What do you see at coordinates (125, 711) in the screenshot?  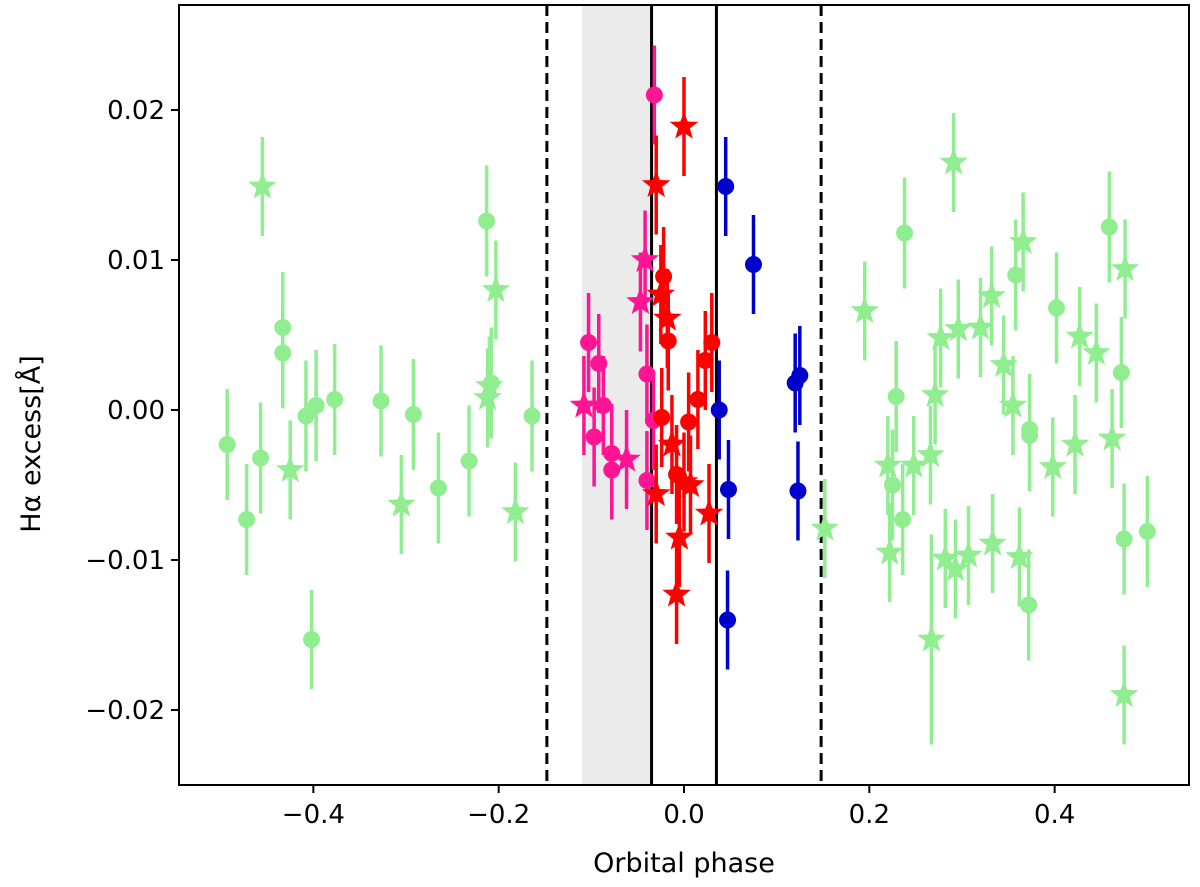 I see `y-tick-label: −0.02` at bounding box center [125, 711].